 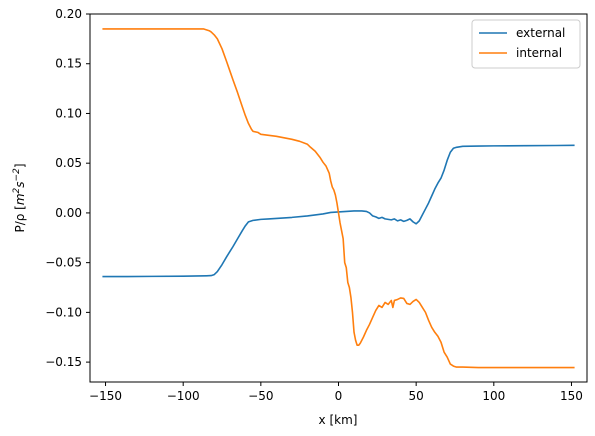 What do you see at coordinates (68, 113) in the screenshot?
I see `y-tick-label: 0.10` at bounding box center [68, 113].